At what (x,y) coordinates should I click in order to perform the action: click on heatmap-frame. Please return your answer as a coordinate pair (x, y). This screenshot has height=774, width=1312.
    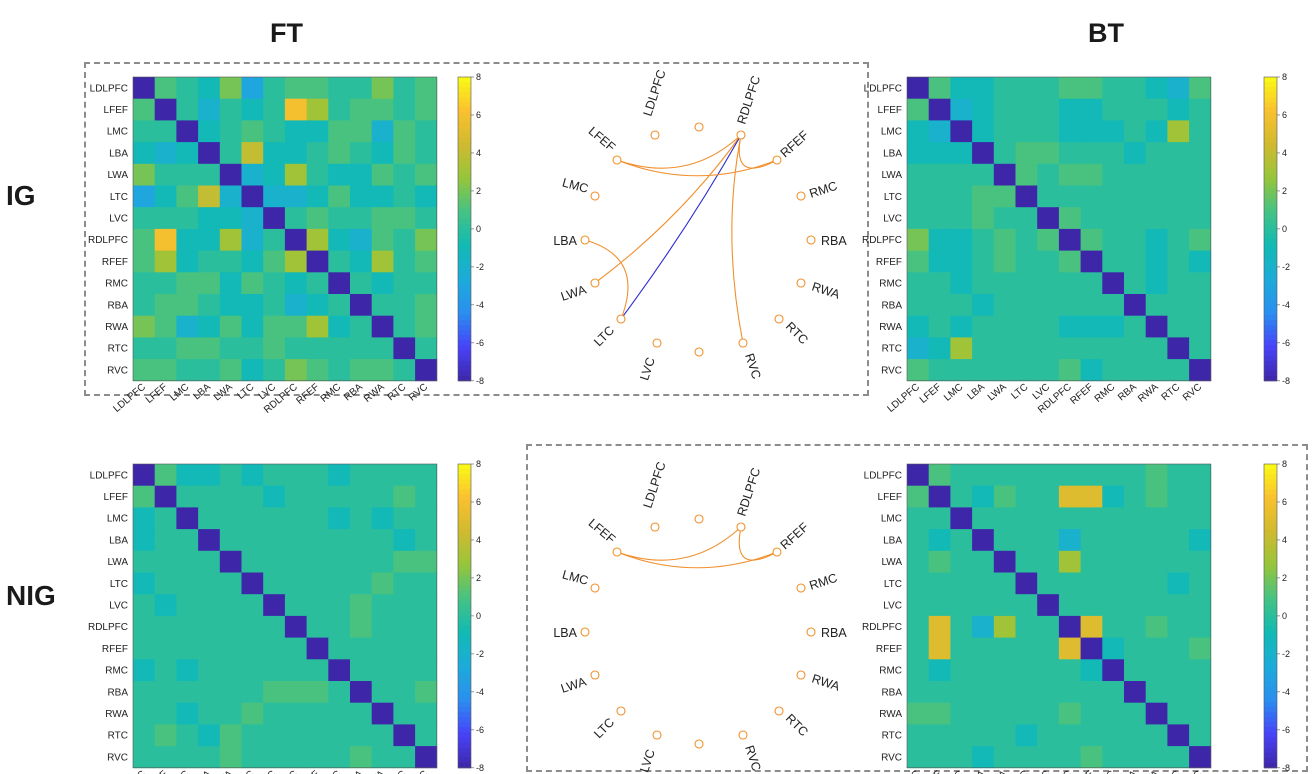
    Looking at the image, I should click on (285, 616).